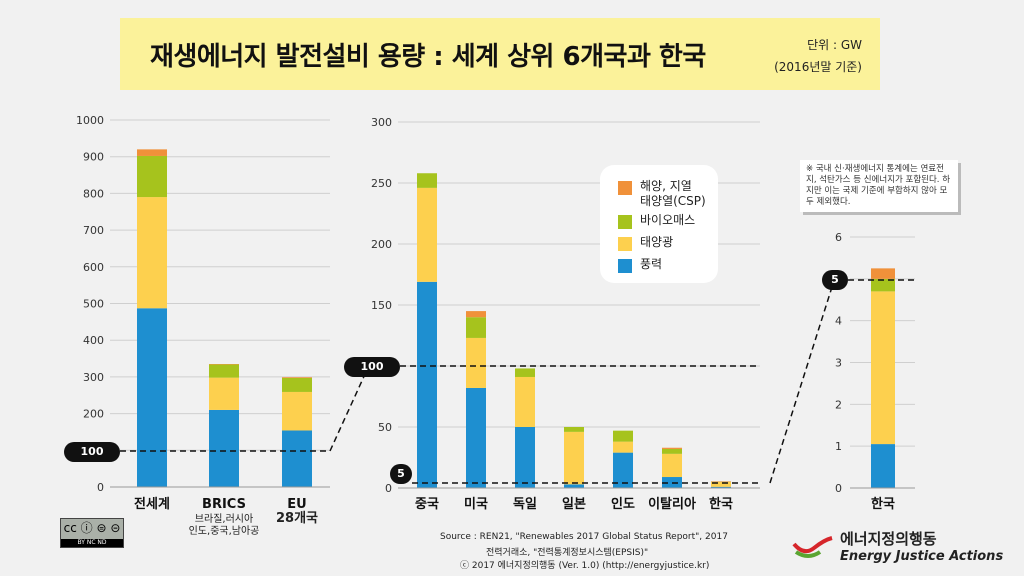  I want to click on category-label-1-0: 중국, so click(427, 504).